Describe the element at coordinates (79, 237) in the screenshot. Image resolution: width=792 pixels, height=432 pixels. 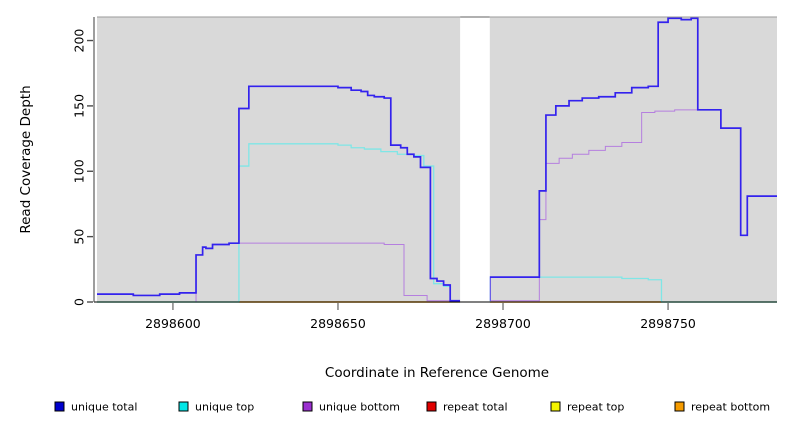
I see `y-tick-label-1: 50` at that location.